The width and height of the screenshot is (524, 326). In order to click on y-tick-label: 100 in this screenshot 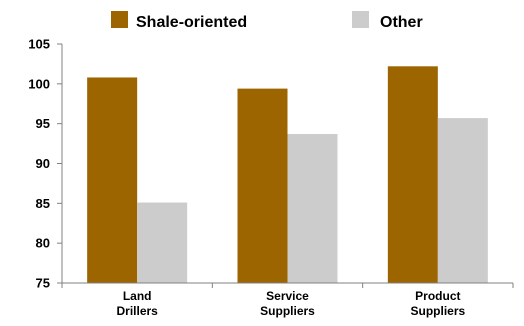, I will do `click(39, 83)`.